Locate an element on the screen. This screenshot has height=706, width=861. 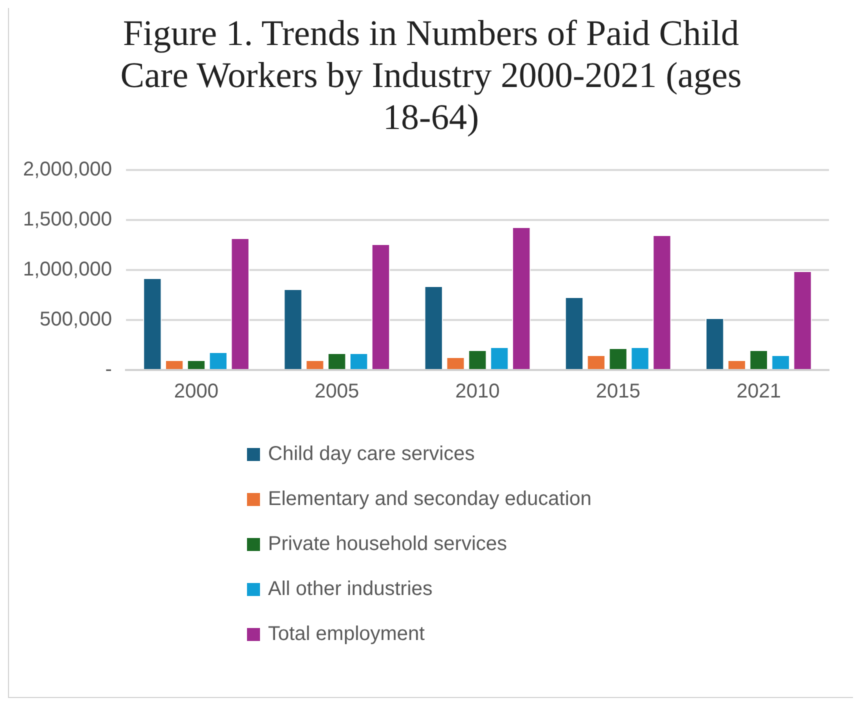
x-tick-label: 2021 is located at coordinates (758, 391).